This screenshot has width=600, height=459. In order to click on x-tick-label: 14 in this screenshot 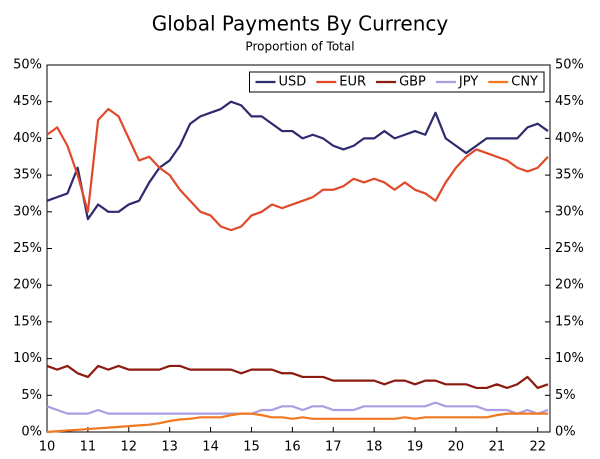, I will do `click(210, 447)`.